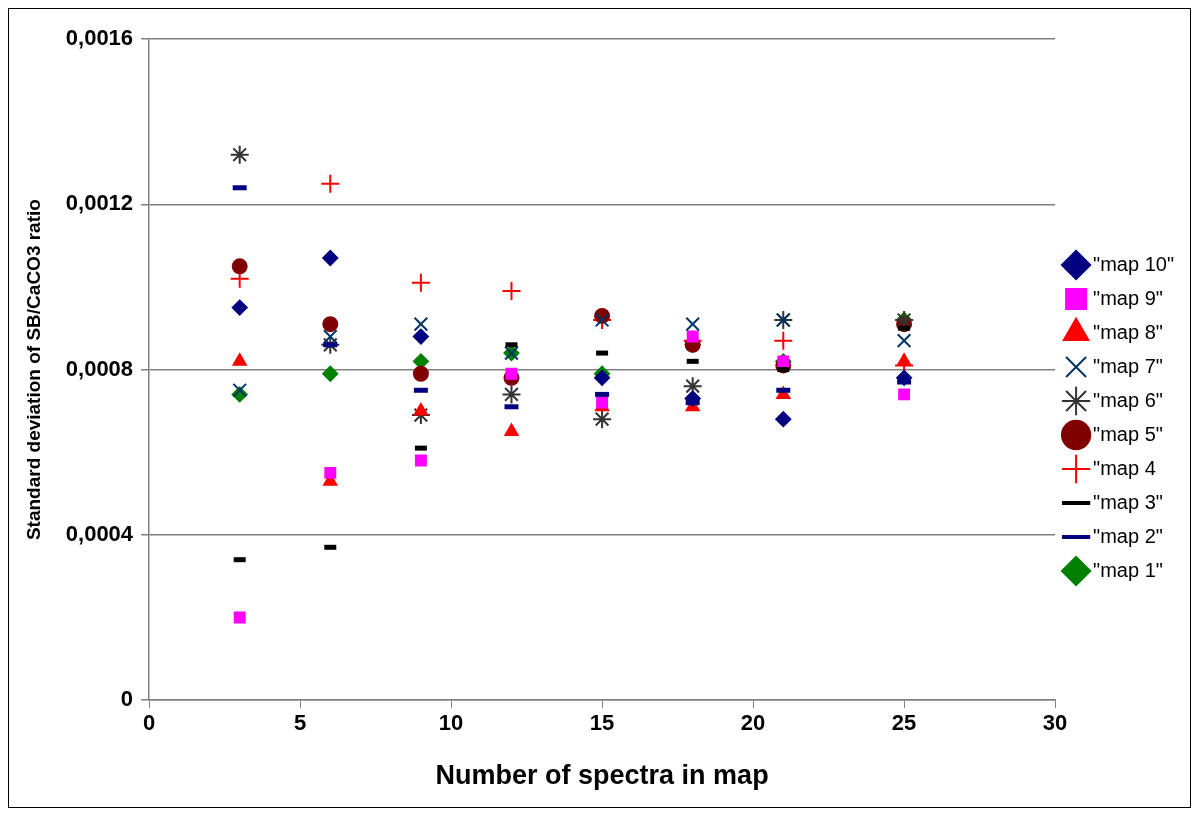  What do you see at coordinates (33, 370) in the screenshot?
I see `y-axis-title: Standard deviation of SB/CaCO3 ratio` at bounding box center [33, 370].